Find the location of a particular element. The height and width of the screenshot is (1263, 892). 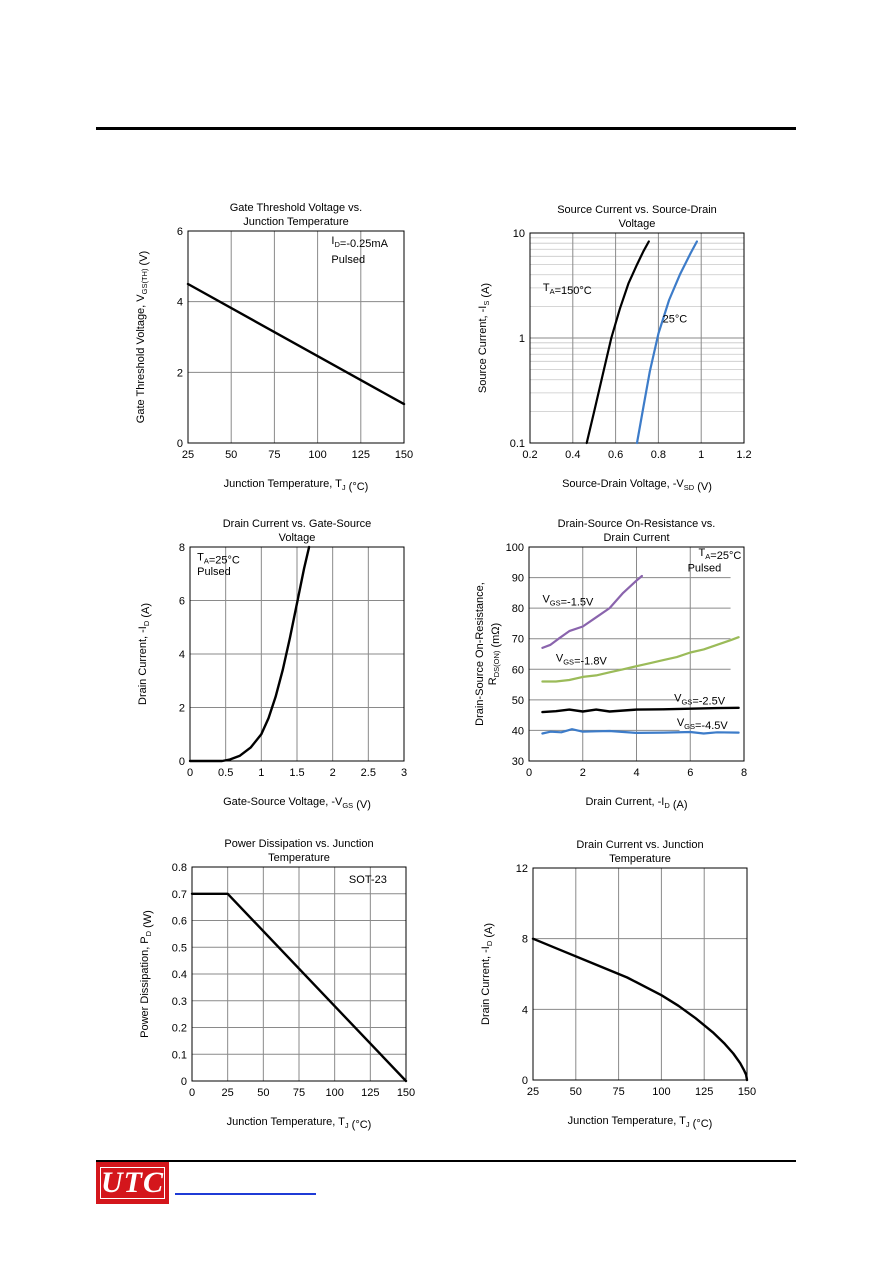

x-tick-label: 0.5 is located at coordinates (225, 773).